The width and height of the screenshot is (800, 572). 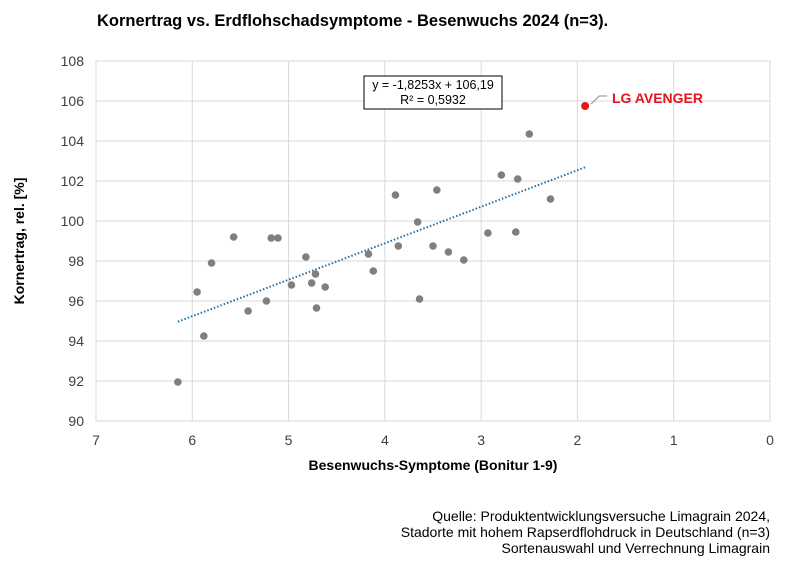 I want to click on y-tick-label-104: 104, so click(x=73, y=141).